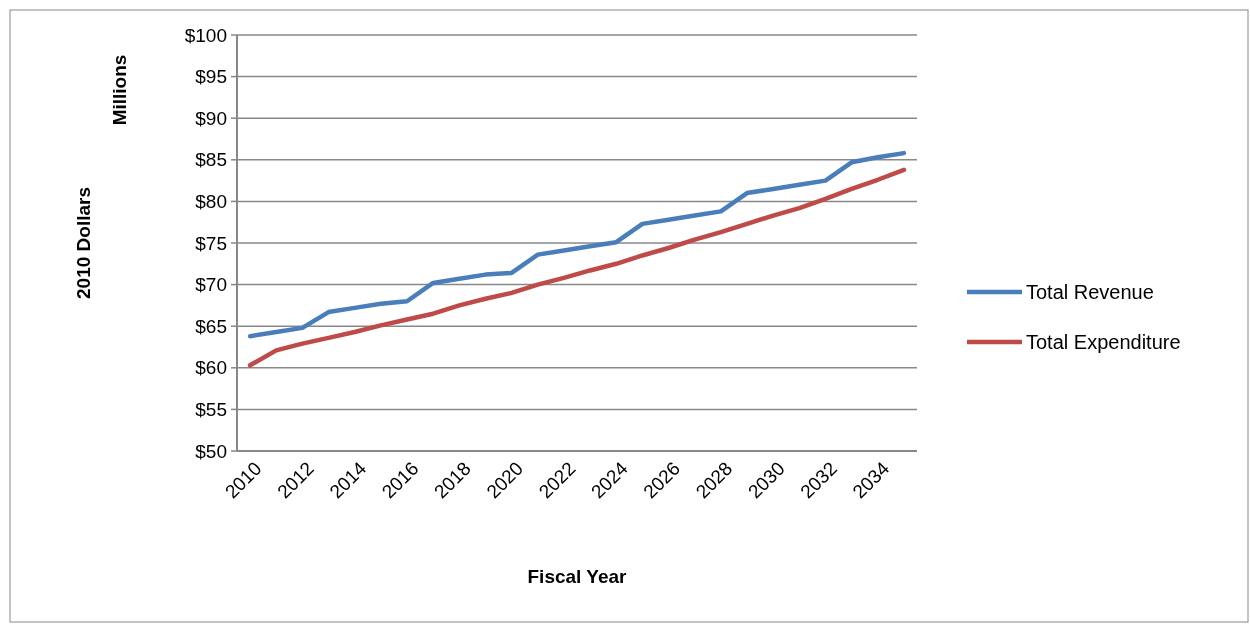  What do you see at coordinates (83, 243) in the screenshot?
I see `y-axis-title: 2010 Dollars` at bounding box center [83, 243].